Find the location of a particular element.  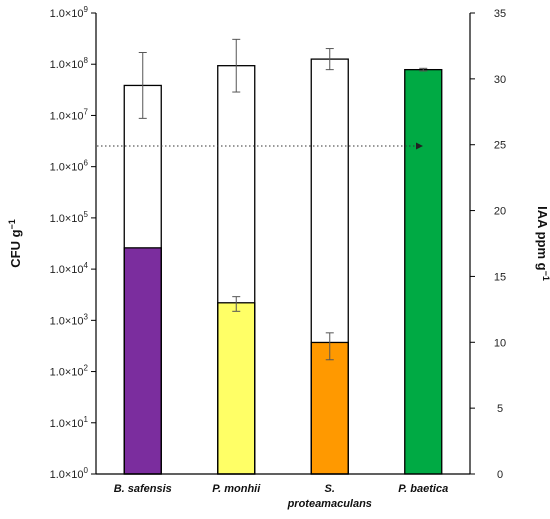

right-tick-label: 35 is located at coordinates (500, 14).